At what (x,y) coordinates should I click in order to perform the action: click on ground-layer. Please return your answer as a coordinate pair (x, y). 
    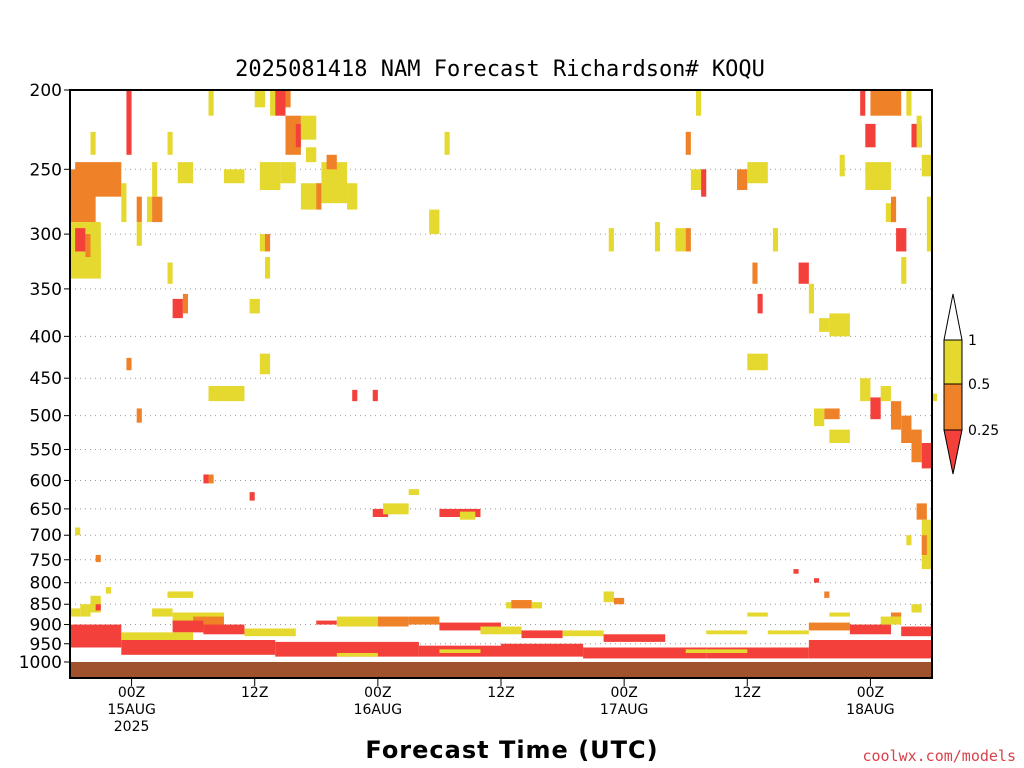
    Looking at the image, I should click on (501, 670).